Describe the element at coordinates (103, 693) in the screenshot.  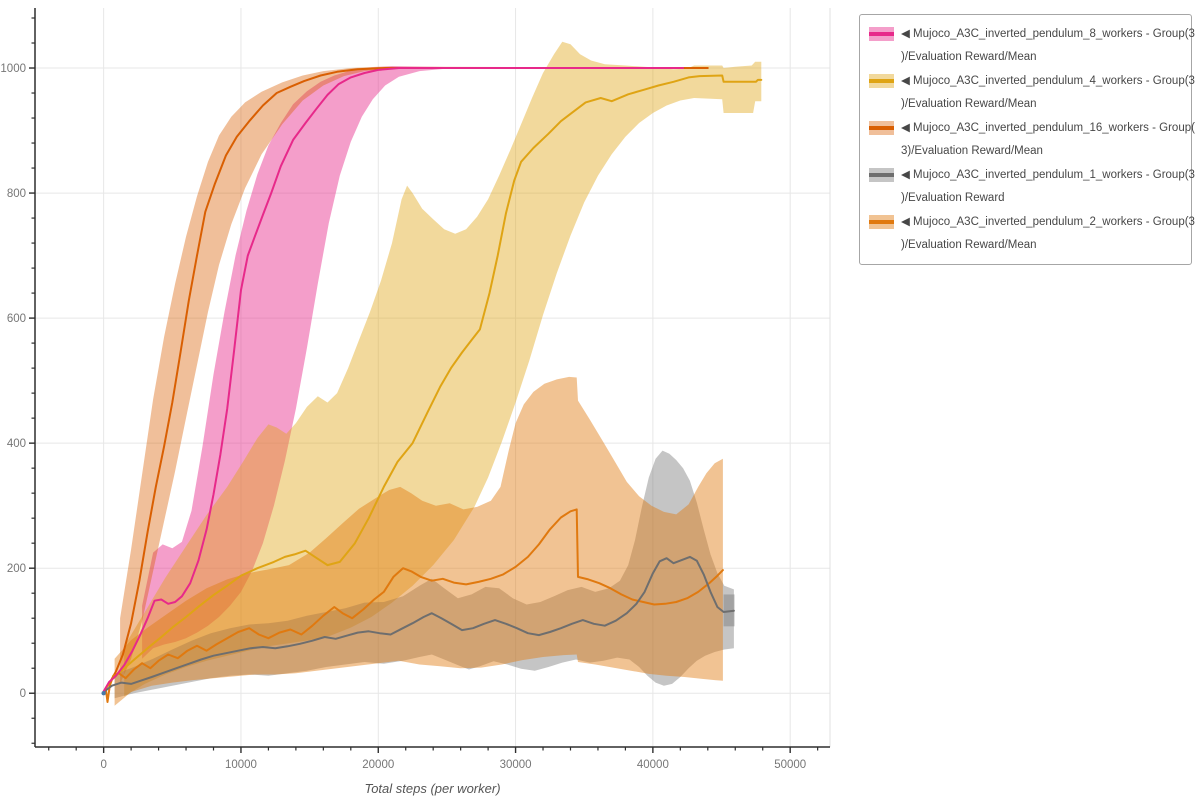
I see `origin-marker-dot` at that location.